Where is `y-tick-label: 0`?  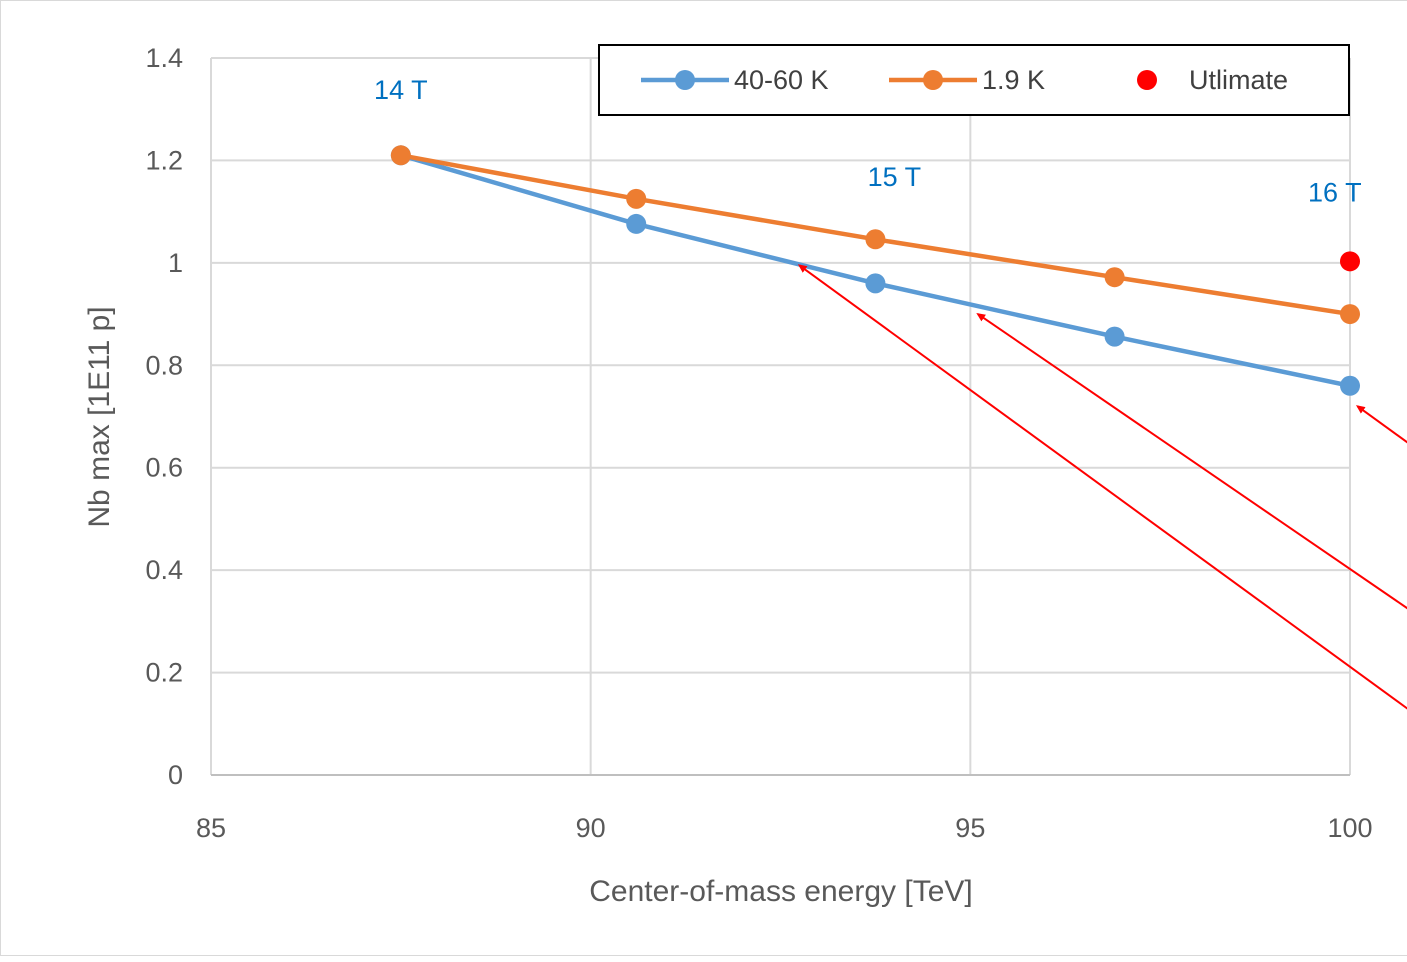
y-tick-label: 0 is located at coordinates (175, 775).